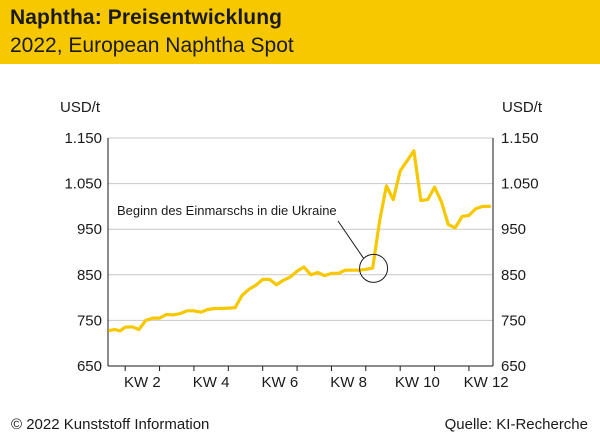 This screenshot has height=443, width=600. What do you see at coordinates (350, 239) in the screenshot?
I see `annotation-leader` at bounding box center [350, 239].